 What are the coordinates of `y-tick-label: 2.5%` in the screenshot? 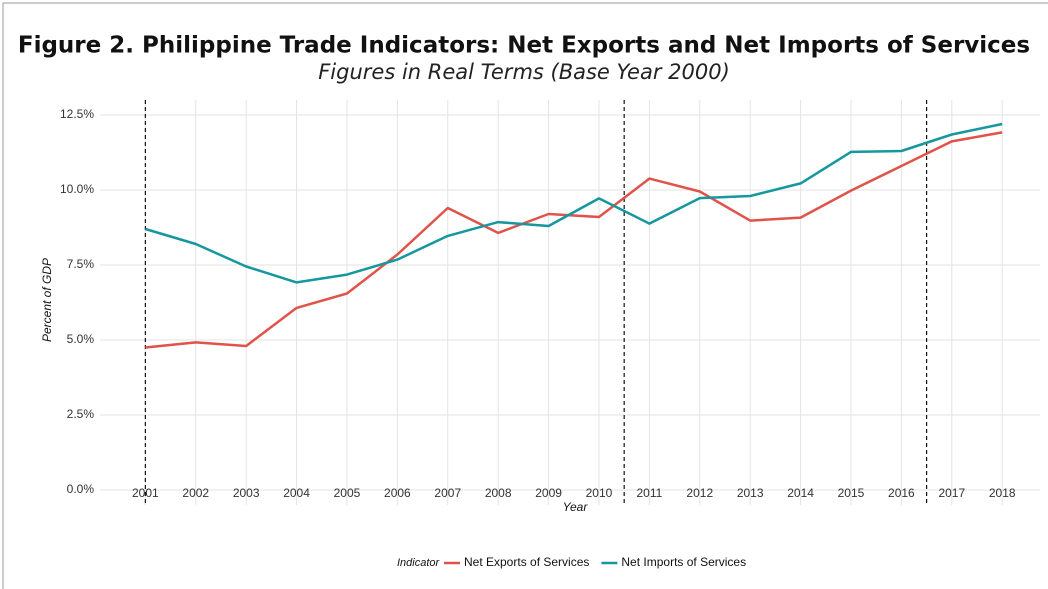 It's located at (81, 414).